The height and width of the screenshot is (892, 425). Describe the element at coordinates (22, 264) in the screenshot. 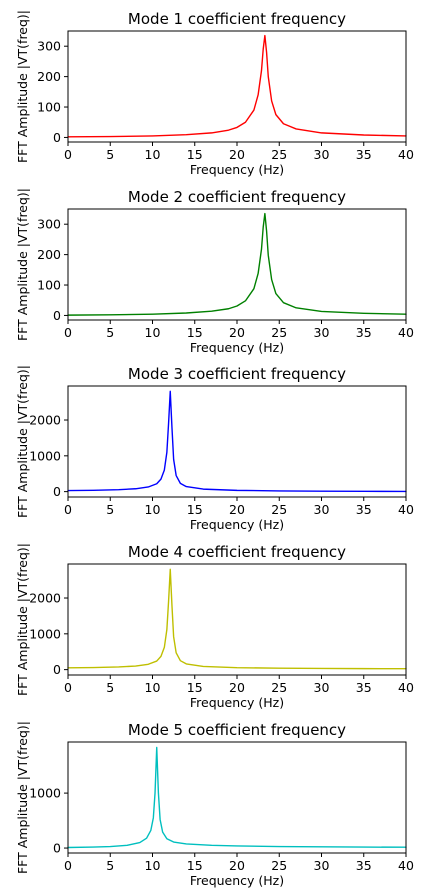

I see `y-axis-label-2: FFT Amplitude |VT(freq)|` at that location.